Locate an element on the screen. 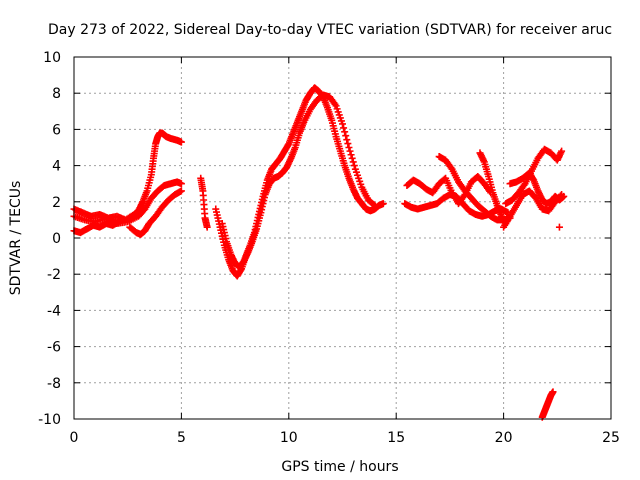 The height and width of the screenshot is (480, 640). x-tick-label-5: 25 is located at coordinates (611, 438).